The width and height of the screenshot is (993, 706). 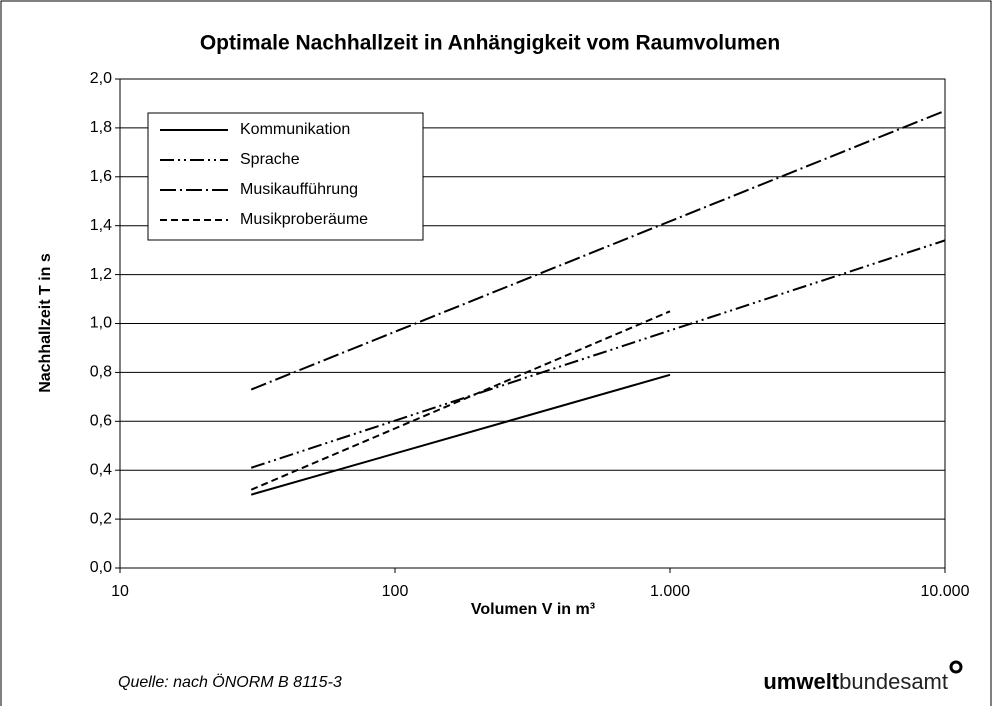 What do you see at coordinates (101, 127) in the screenshot?
I see `y-tick-label: 1,8` at bounding box center [101, 127].